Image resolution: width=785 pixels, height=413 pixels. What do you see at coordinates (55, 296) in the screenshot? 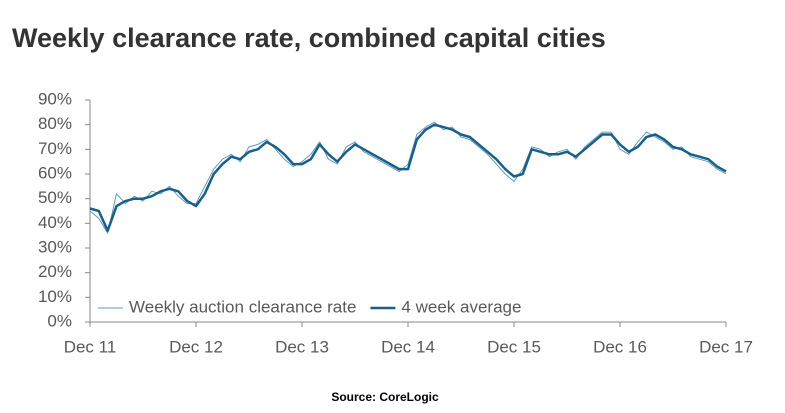
I see `y-tick-label: 10%` at bounding box center [55, 296].